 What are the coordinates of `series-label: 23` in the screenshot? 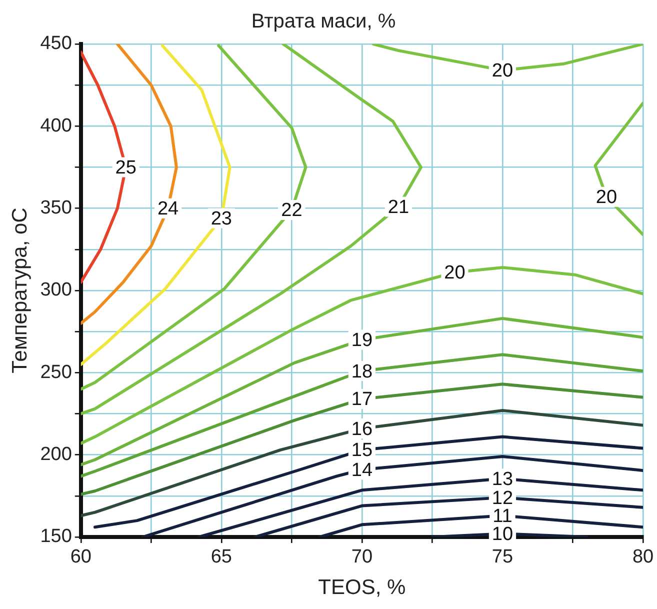 It's located at (221, 219).